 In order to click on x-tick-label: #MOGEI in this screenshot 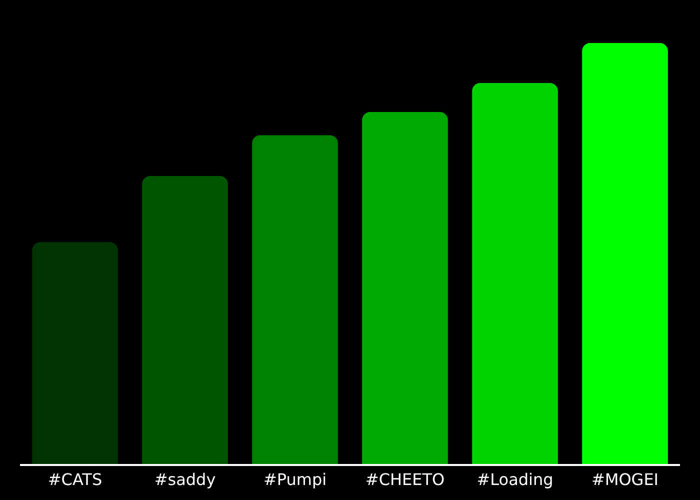, I will do `click(625, 480)`.